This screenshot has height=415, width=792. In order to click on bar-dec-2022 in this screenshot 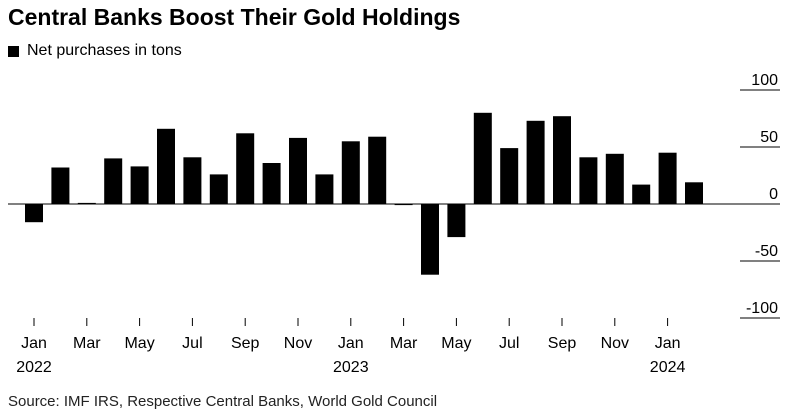, I will do `click(324, 189)`.